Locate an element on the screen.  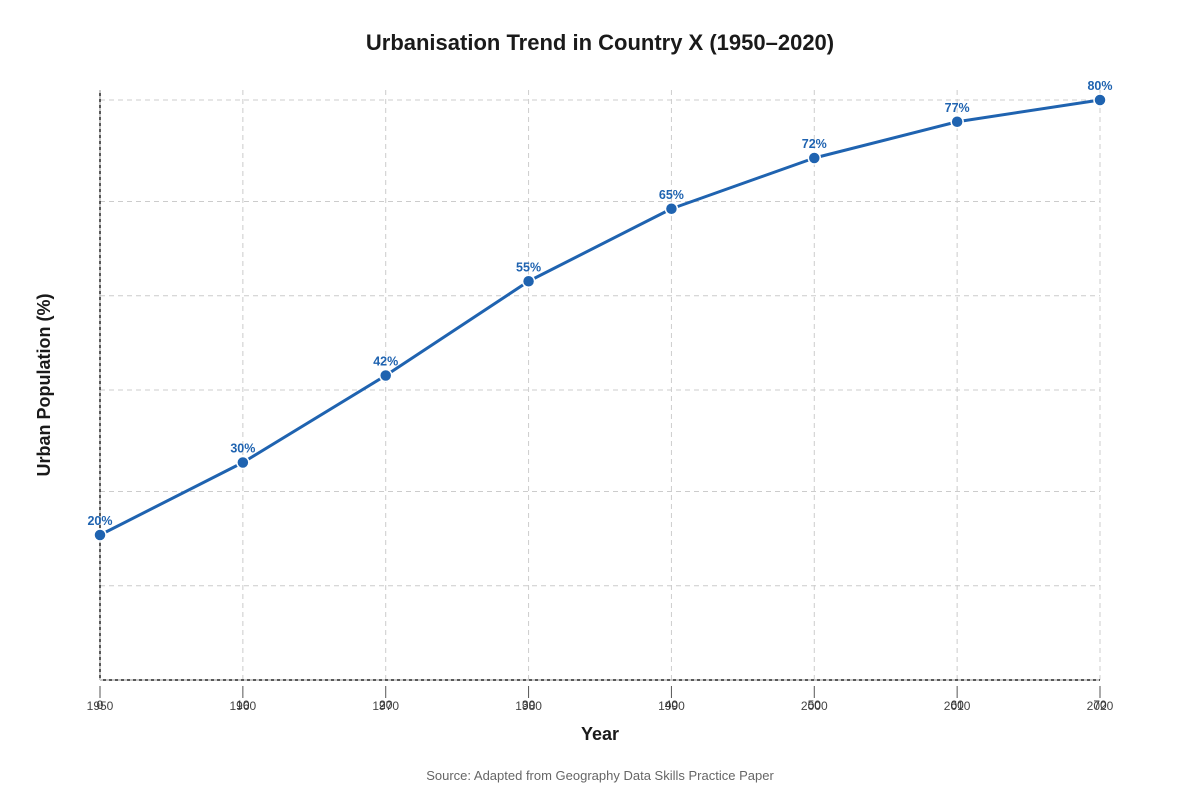
x-tick-overlay-label: 50 is located at coordinates (815, 705).